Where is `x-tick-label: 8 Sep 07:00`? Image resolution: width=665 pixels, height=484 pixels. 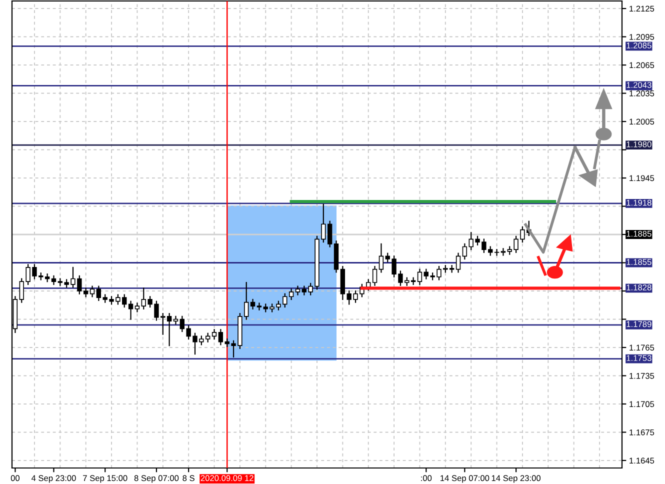
x-tick-label: 8 Sep 07:00 is located at coordinates (156, 479).